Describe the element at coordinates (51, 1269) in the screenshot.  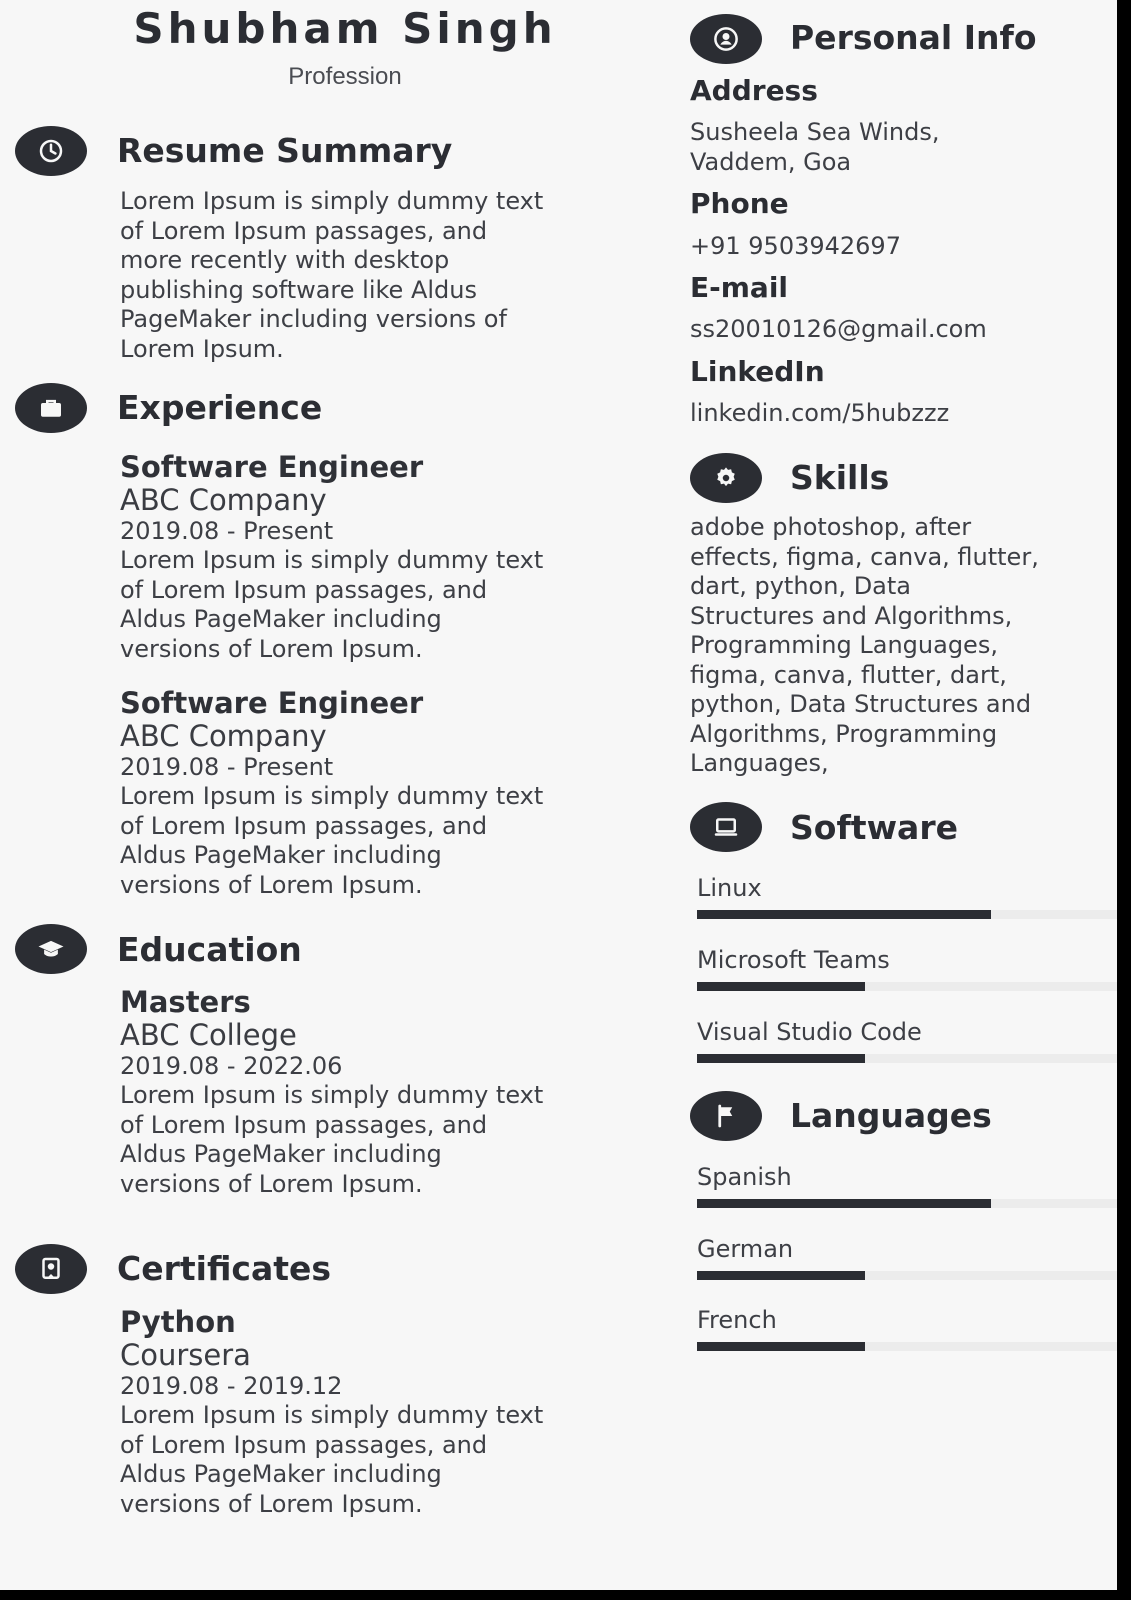
I see `certificate-icon` at that location.